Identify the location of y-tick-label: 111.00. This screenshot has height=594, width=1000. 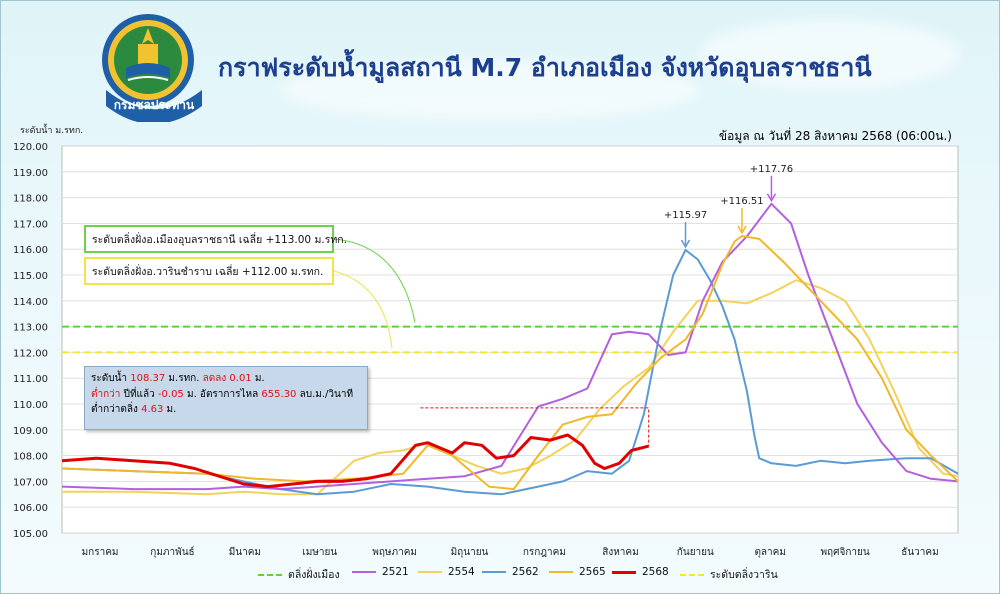
(30, 379).